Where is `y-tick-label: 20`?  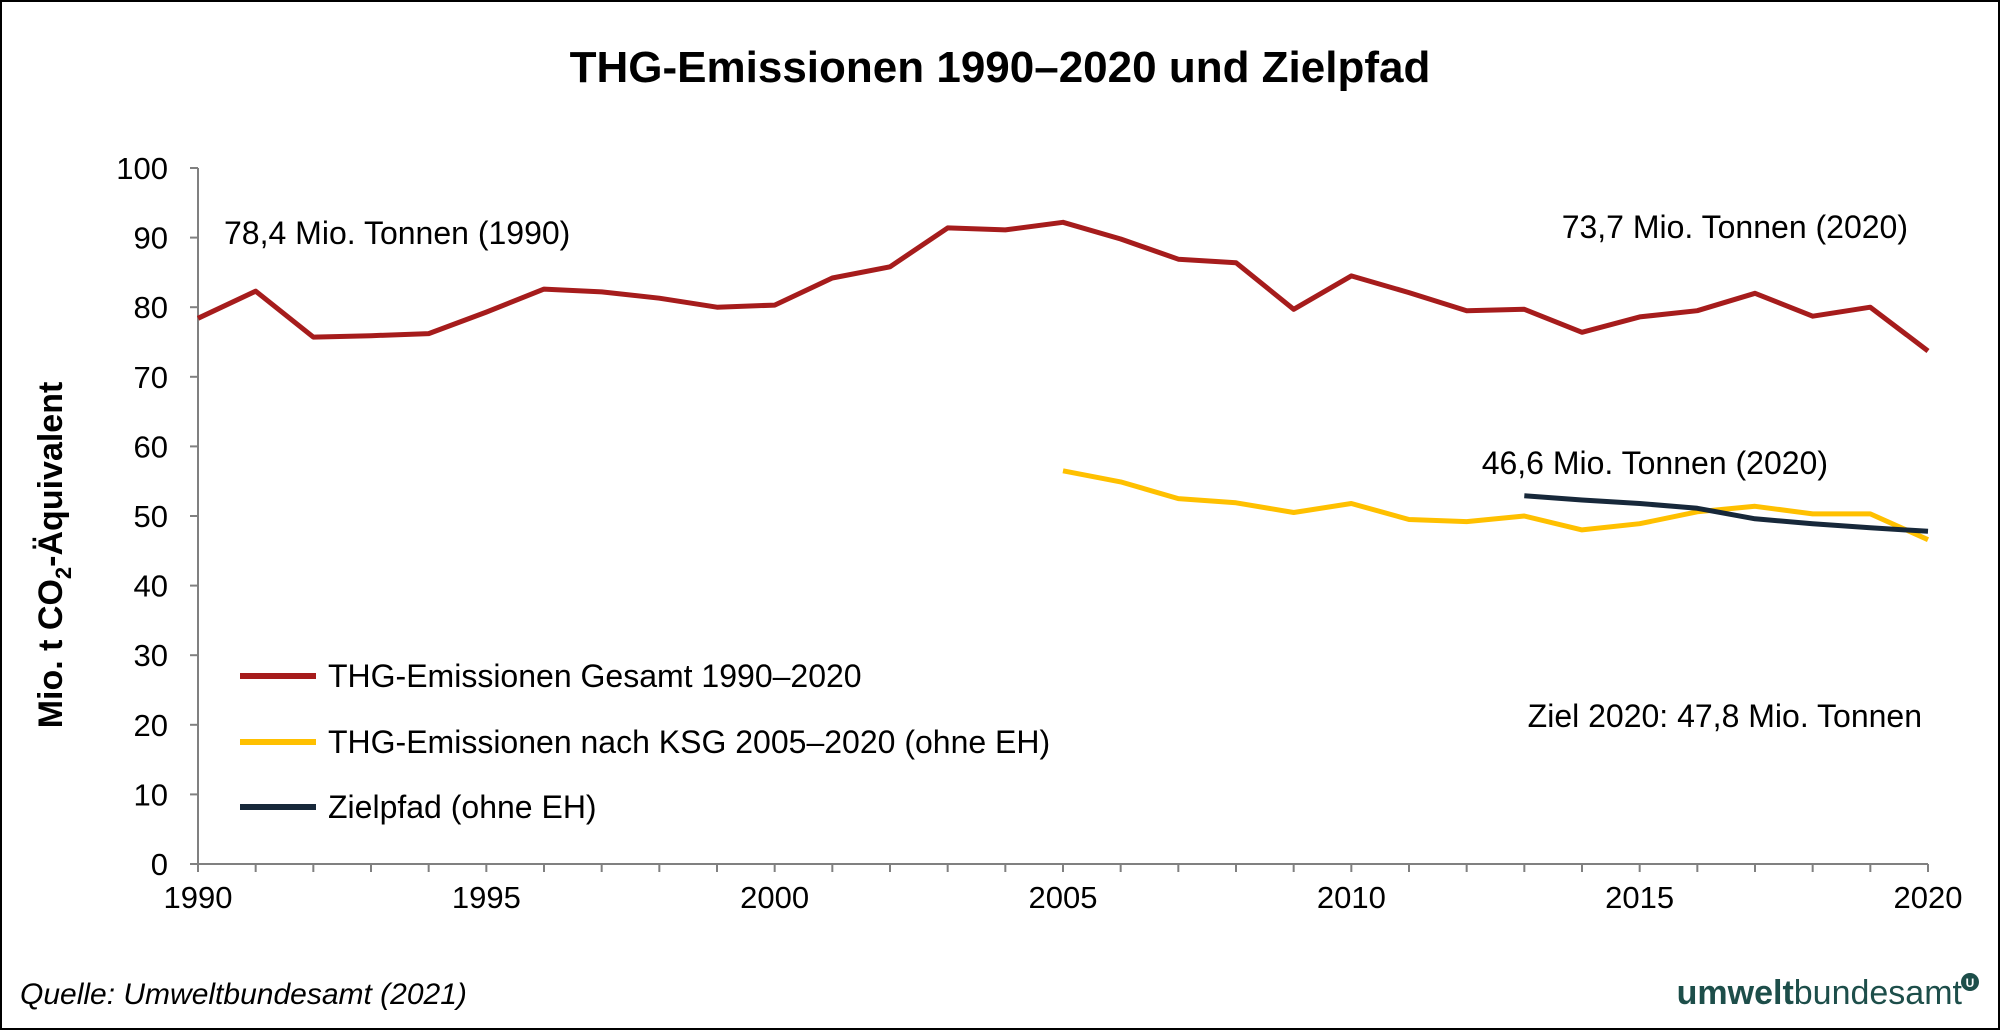 y-tick-label: 20 is located at coordinates (151, 725).